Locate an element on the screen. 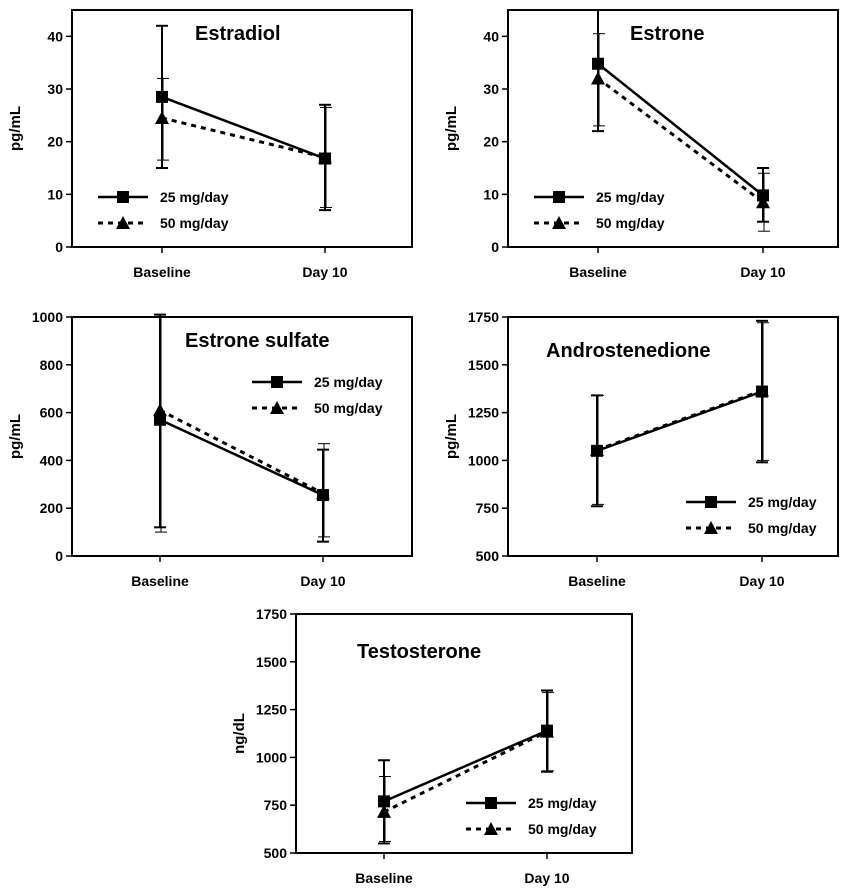 This screenshot has width=850, height=889. y-tick-label: 600 is located at coordinates (52, 413).